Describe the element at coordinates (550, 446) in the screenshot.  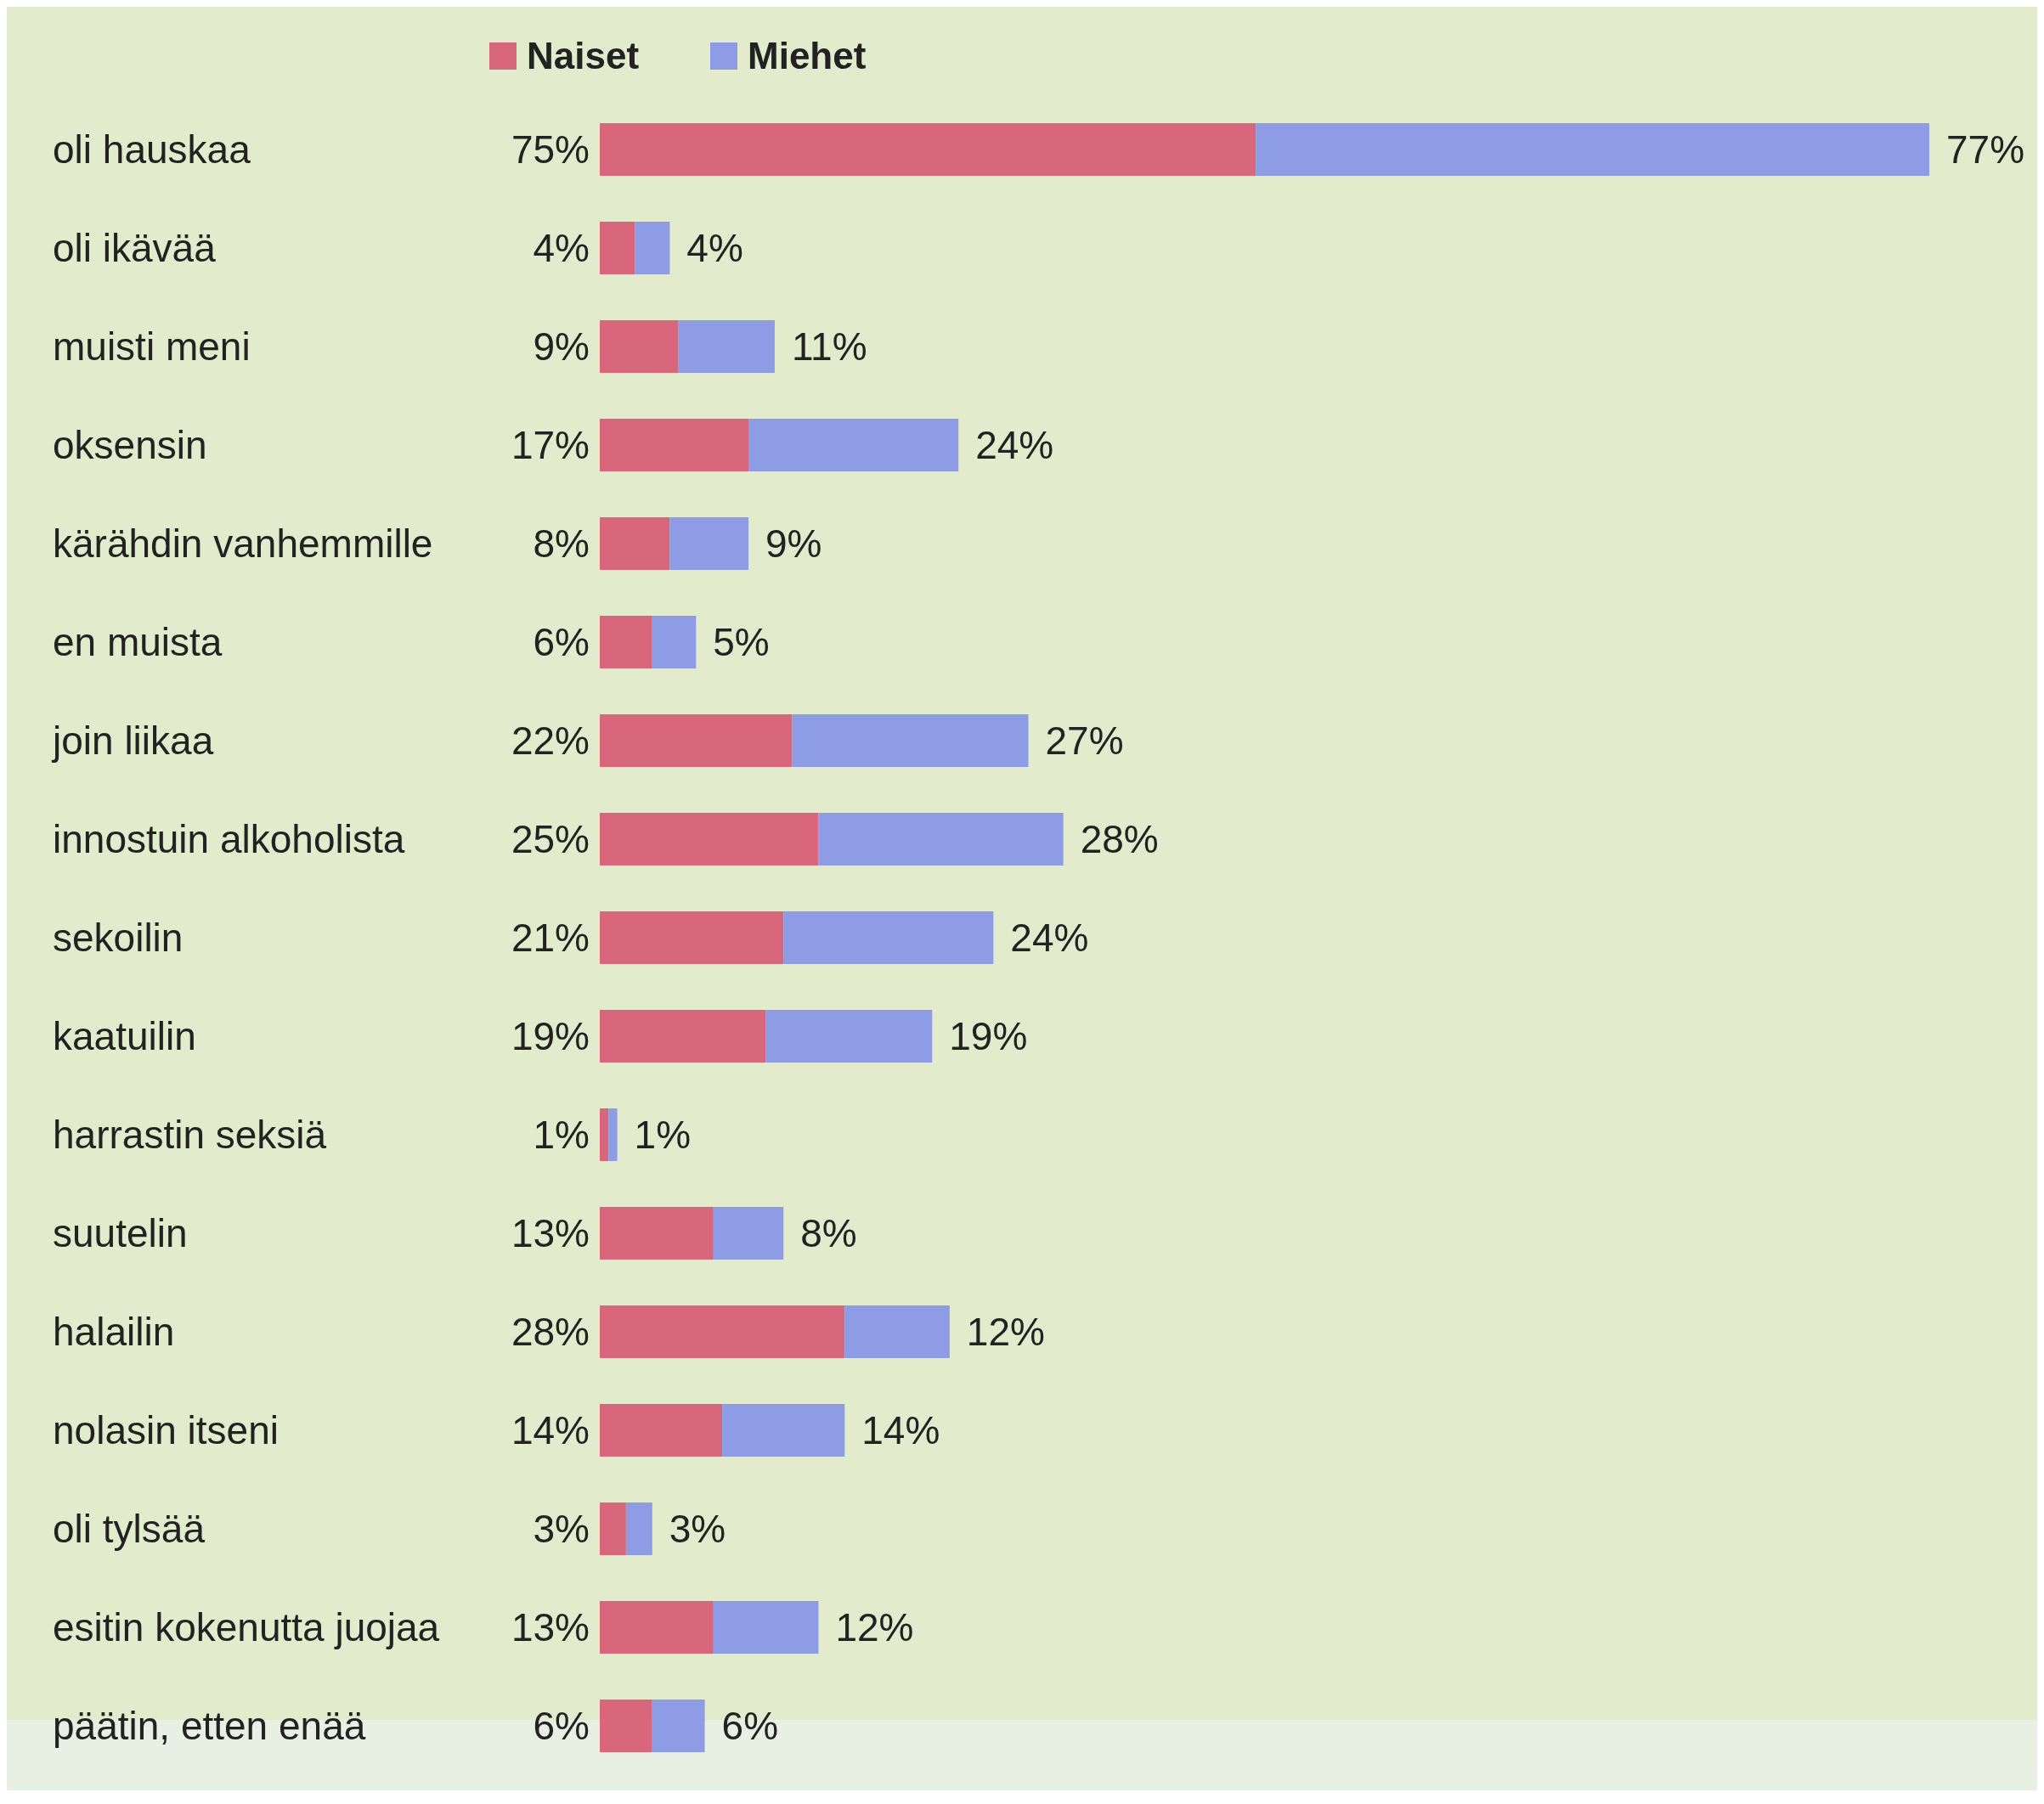
I see `data-label: 17%` at that location.